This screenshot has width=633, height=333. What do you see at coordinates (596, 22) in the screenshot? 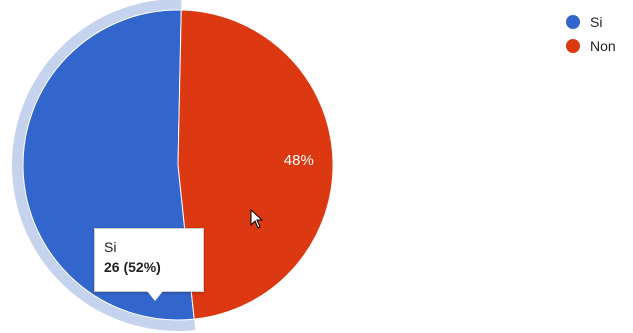
I see `legend-label-si: Si` at bounding box center [596, 22].